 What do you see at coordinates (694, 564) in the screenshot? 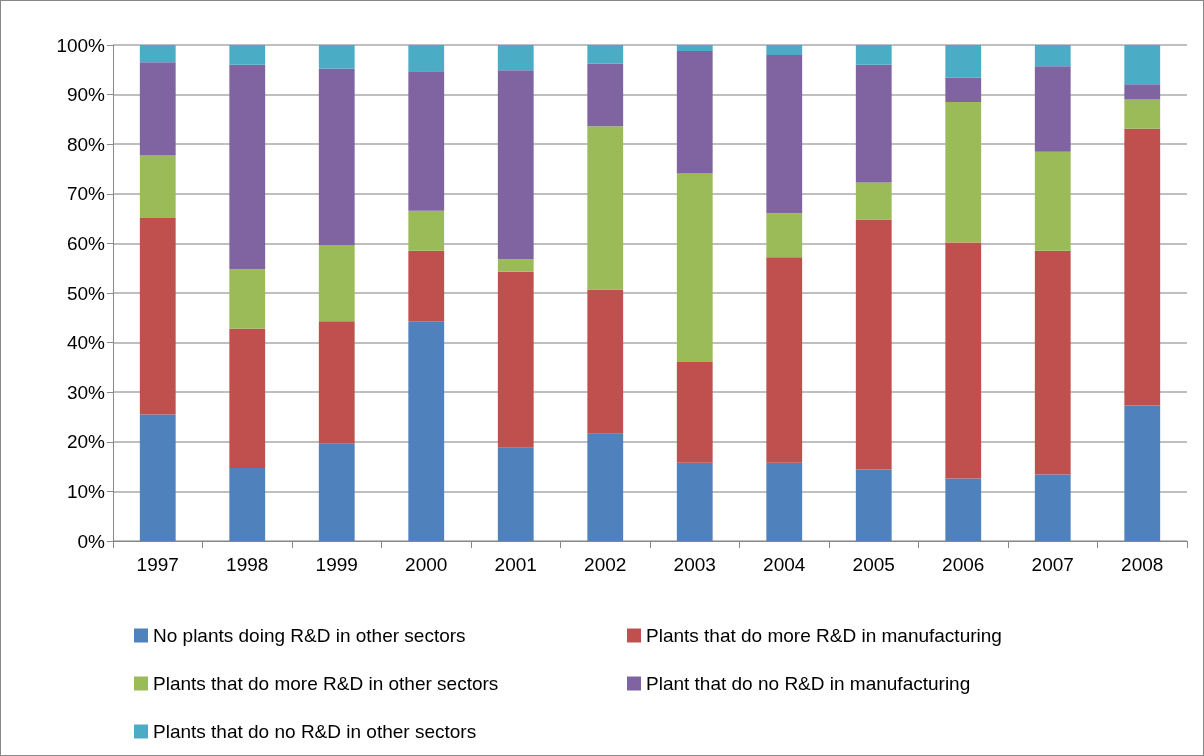
I see `x-tick-label: 2003` at bounding box center [694, 564].